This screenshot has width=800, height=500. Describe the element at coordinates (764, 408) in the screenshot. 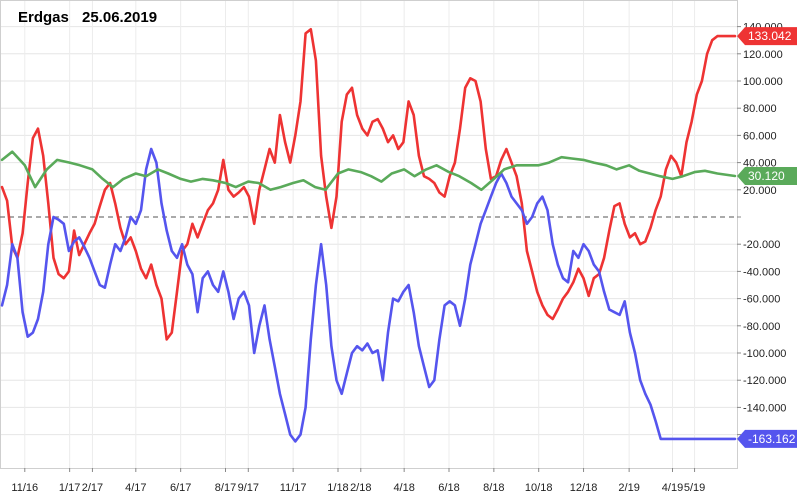

I see `y-tick-label: -140.000` at that location.